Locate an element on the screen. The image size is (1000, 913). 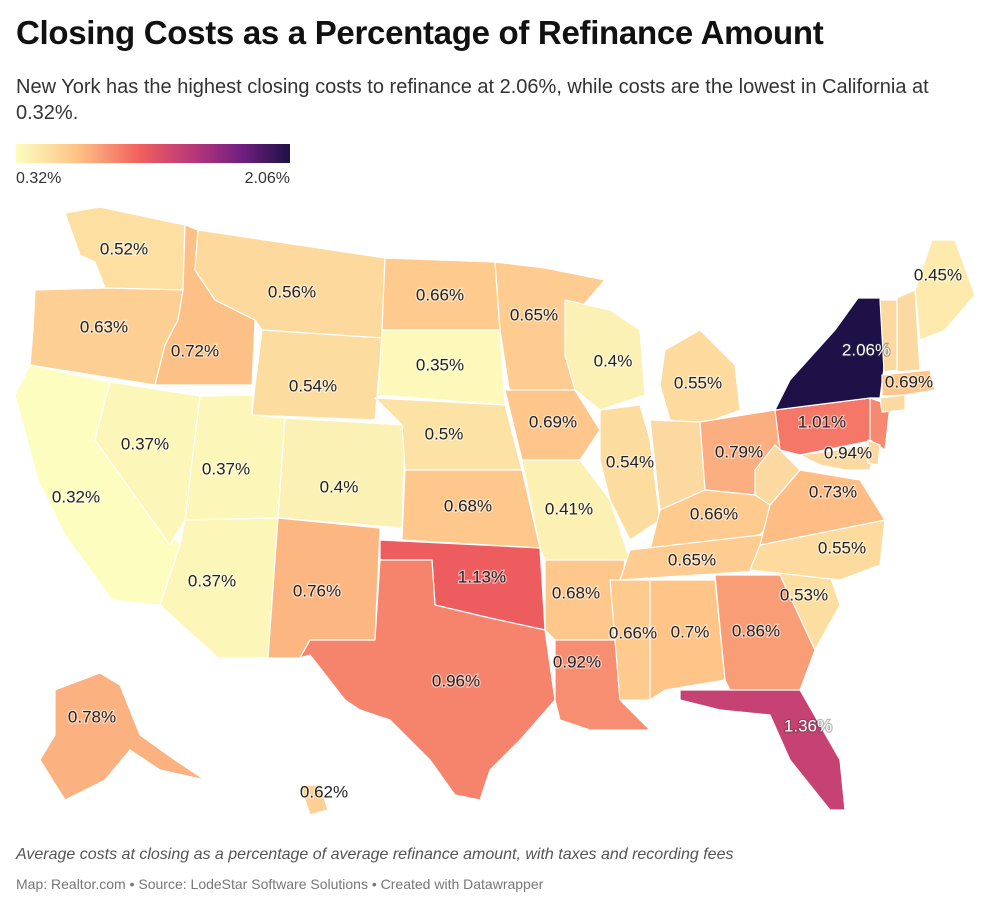
legend-gradient-bar is located at coordinates (153, 153).